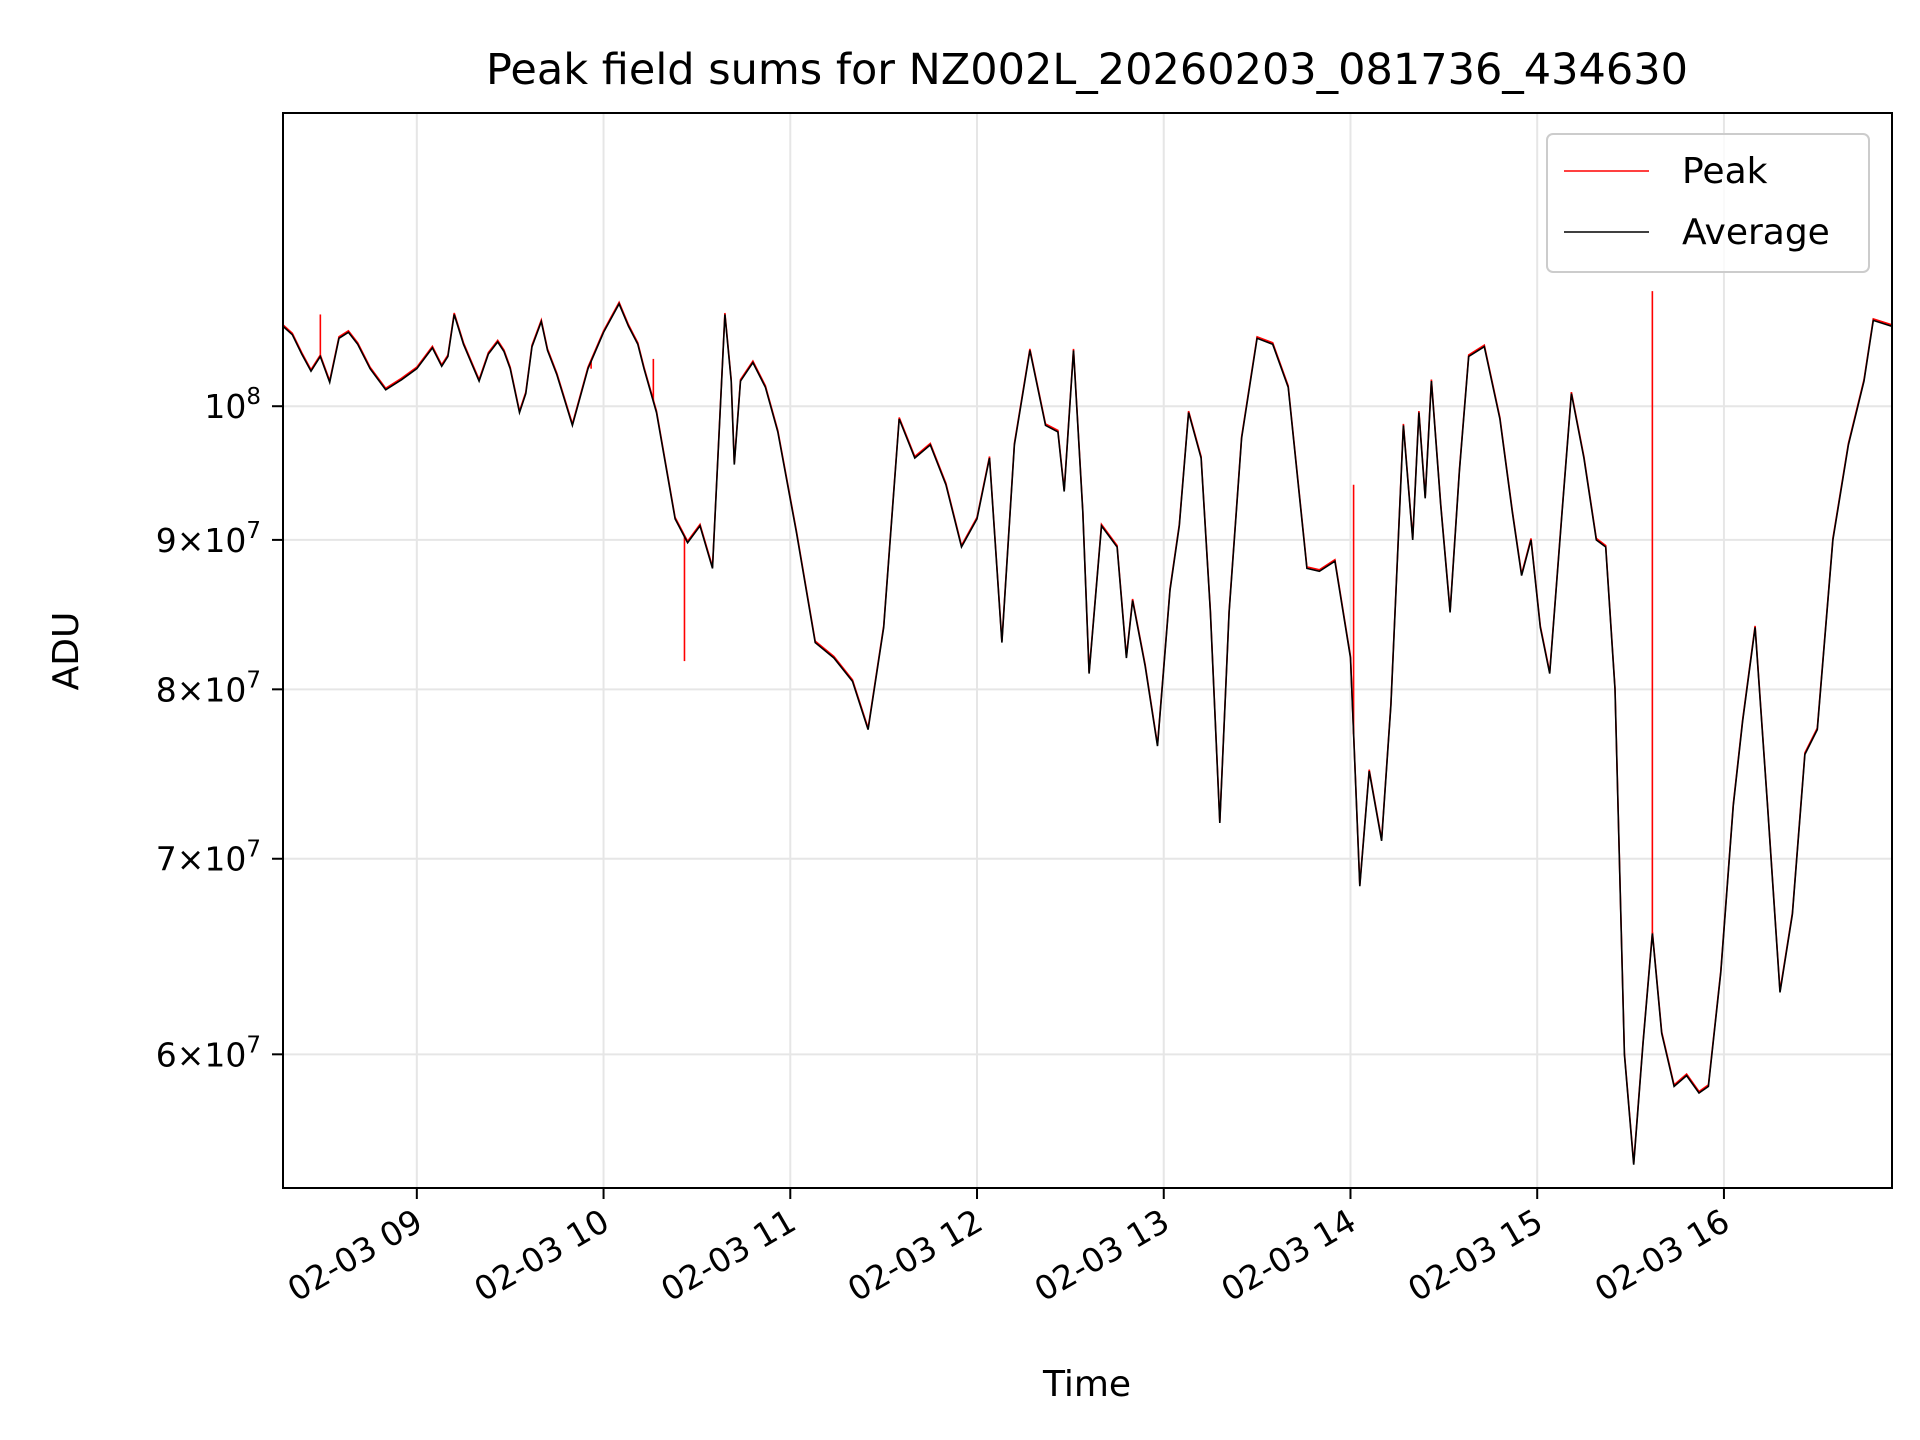 The width and height of the screenshot is (1920, 1440). Describe the element at coordinates (208, 539) in the screenshot. I see `y-tick-label: 9×107` at that location.